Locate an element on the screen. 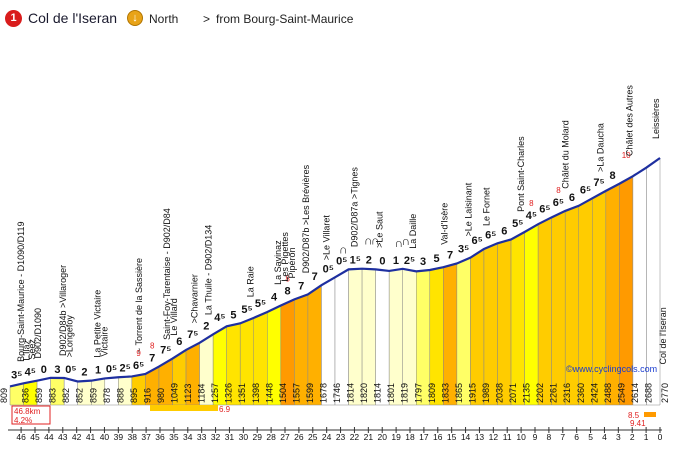 The image size is (677, 455). climb-title: Col de l'Iseran is located at coordinates (73, 18).